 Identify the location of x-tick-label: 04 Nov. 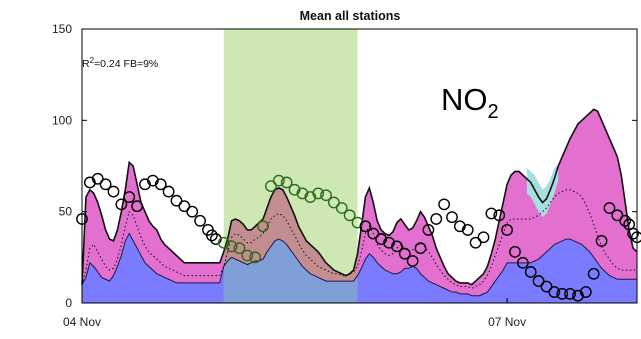
(82, 322).